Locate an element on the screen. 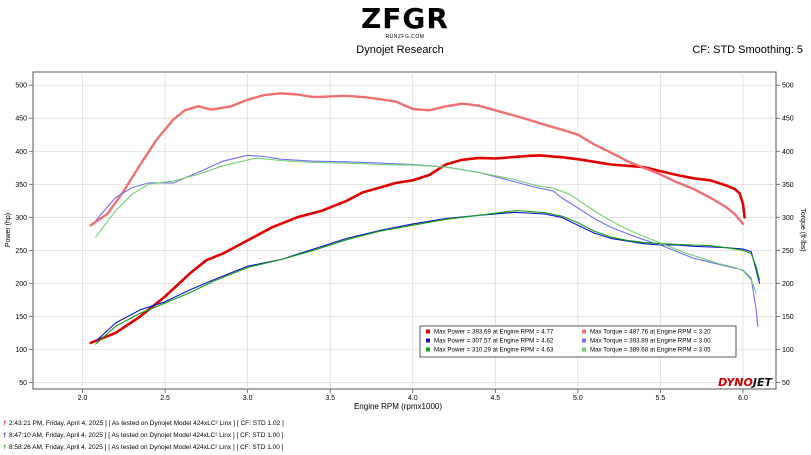 This screenshot has height=455, width=811. legend-power-entry: Max Power = 307.57 at Engine RPM = 4.62 is located at coordinates (494, 341).